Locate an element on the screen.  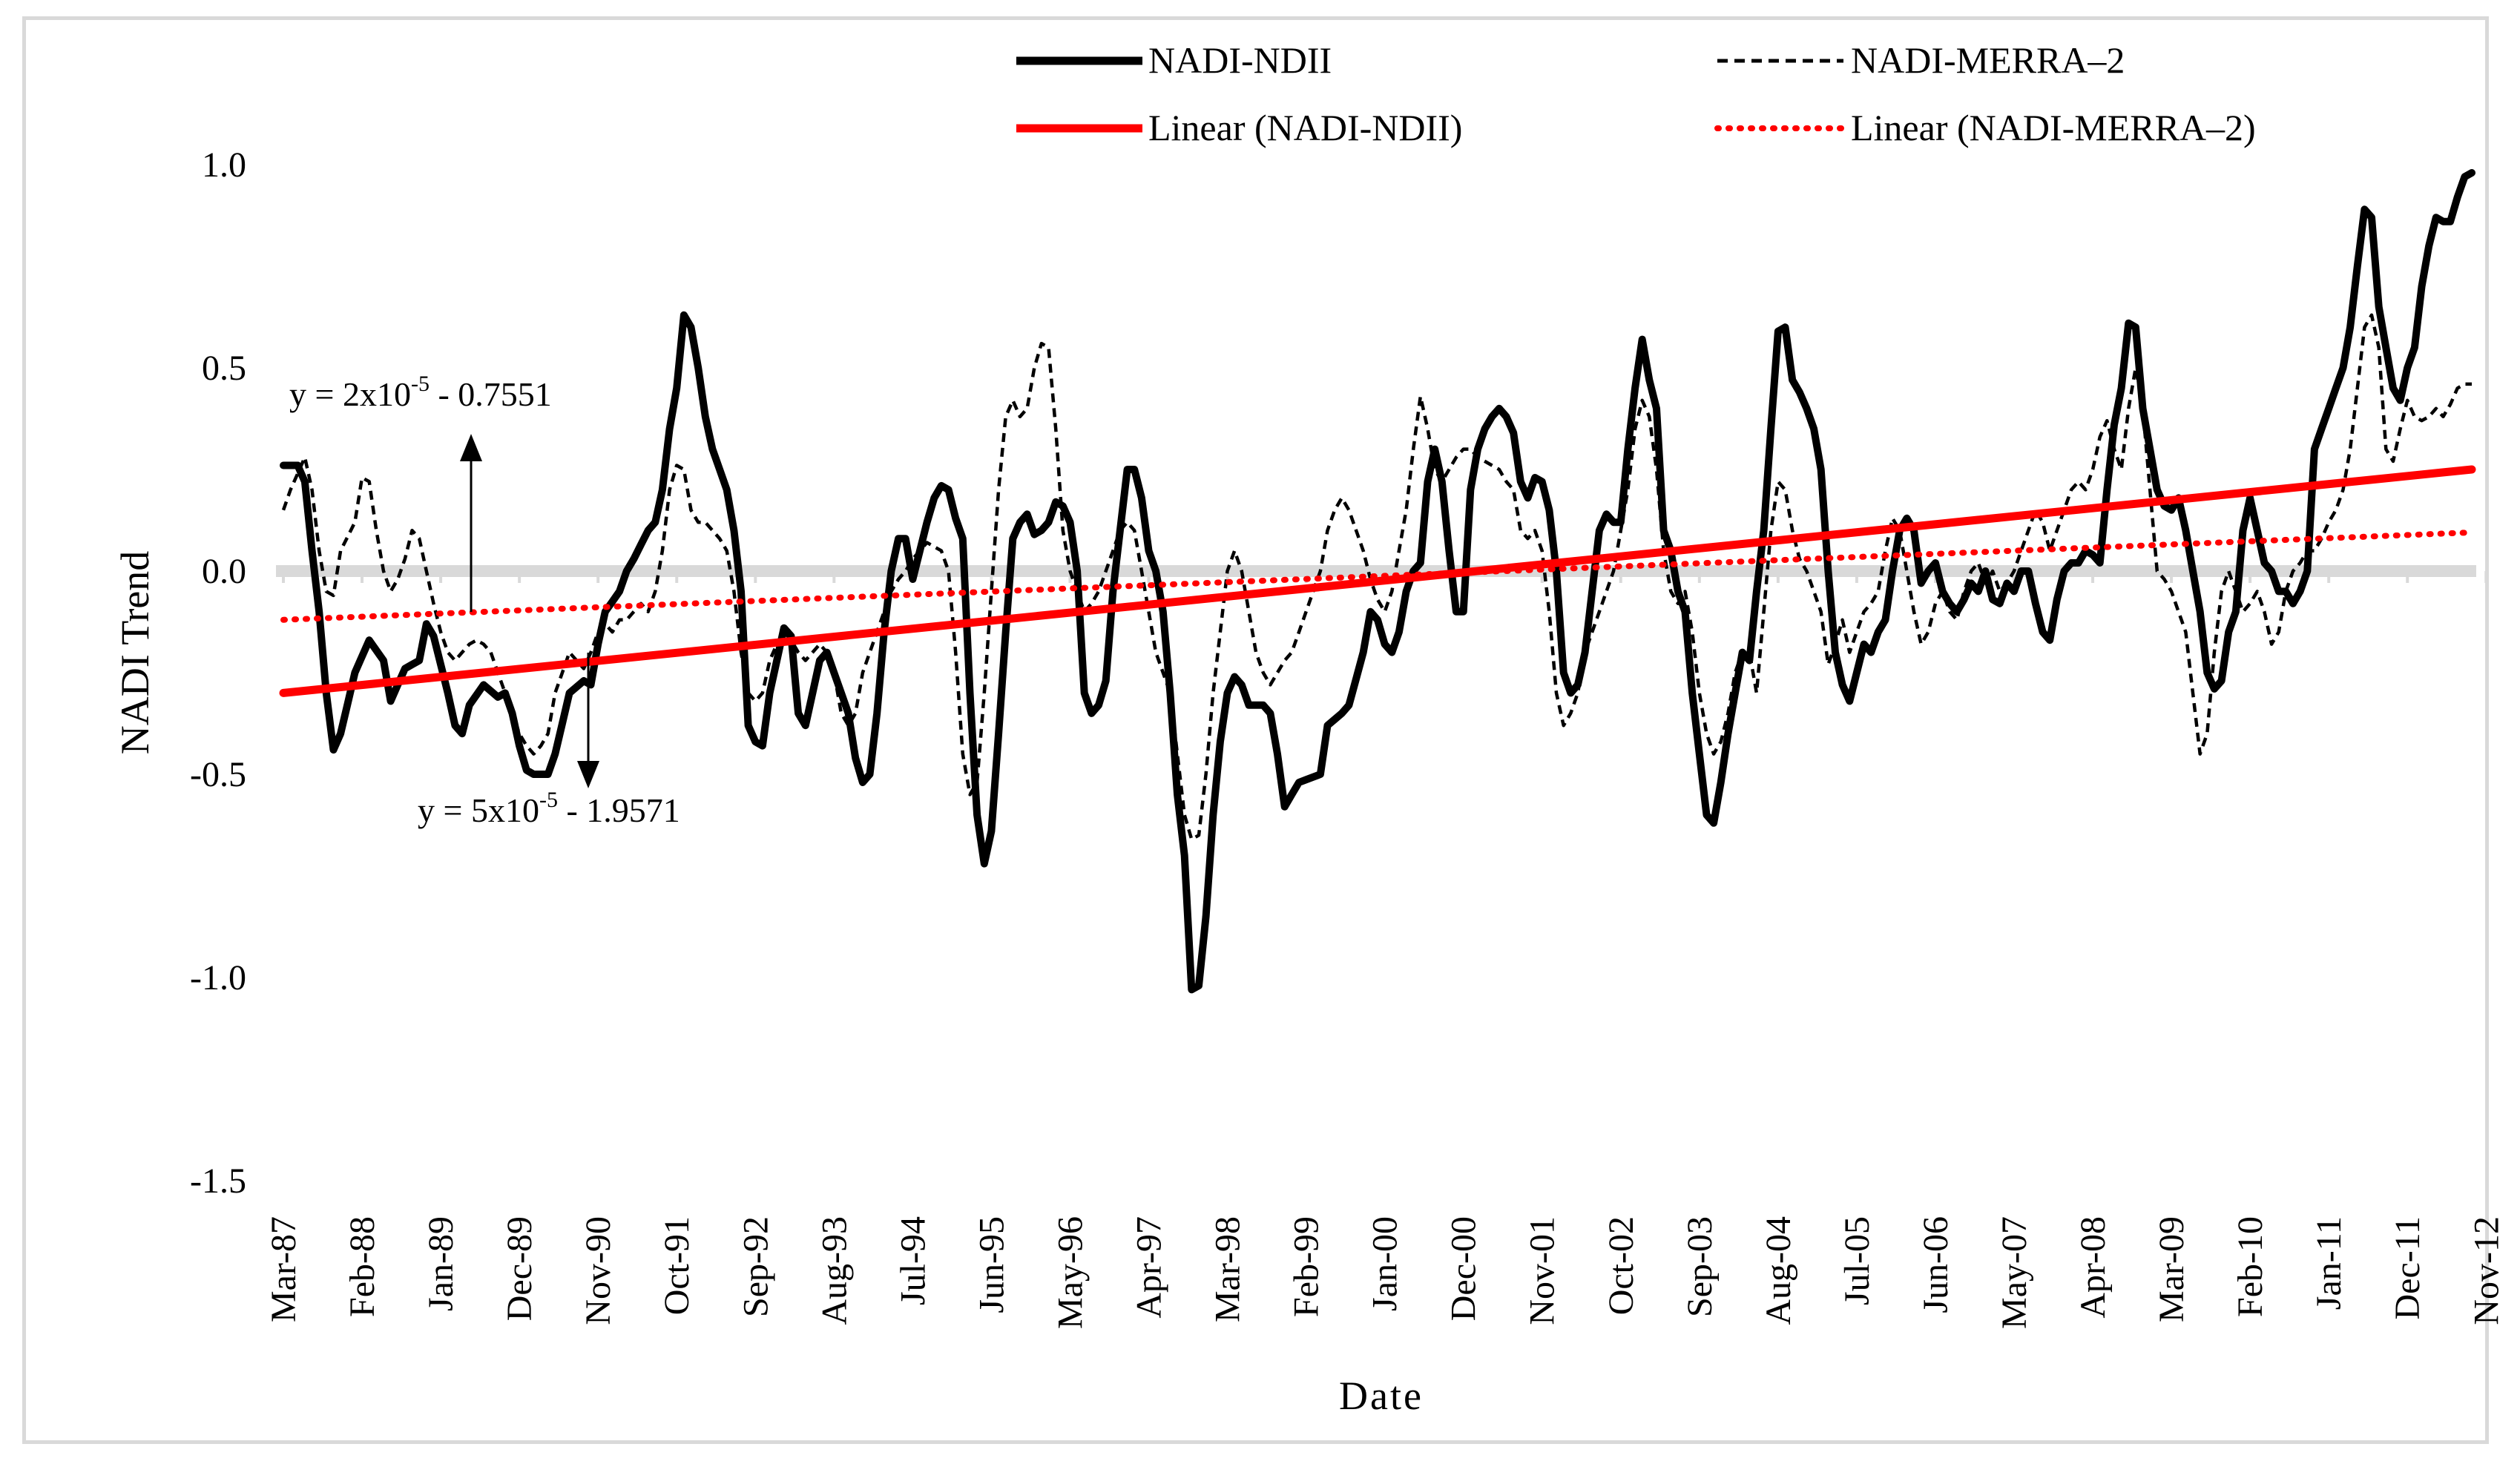
equation-lower-tail: - 1.9571 is located at coordinates (619, 810).